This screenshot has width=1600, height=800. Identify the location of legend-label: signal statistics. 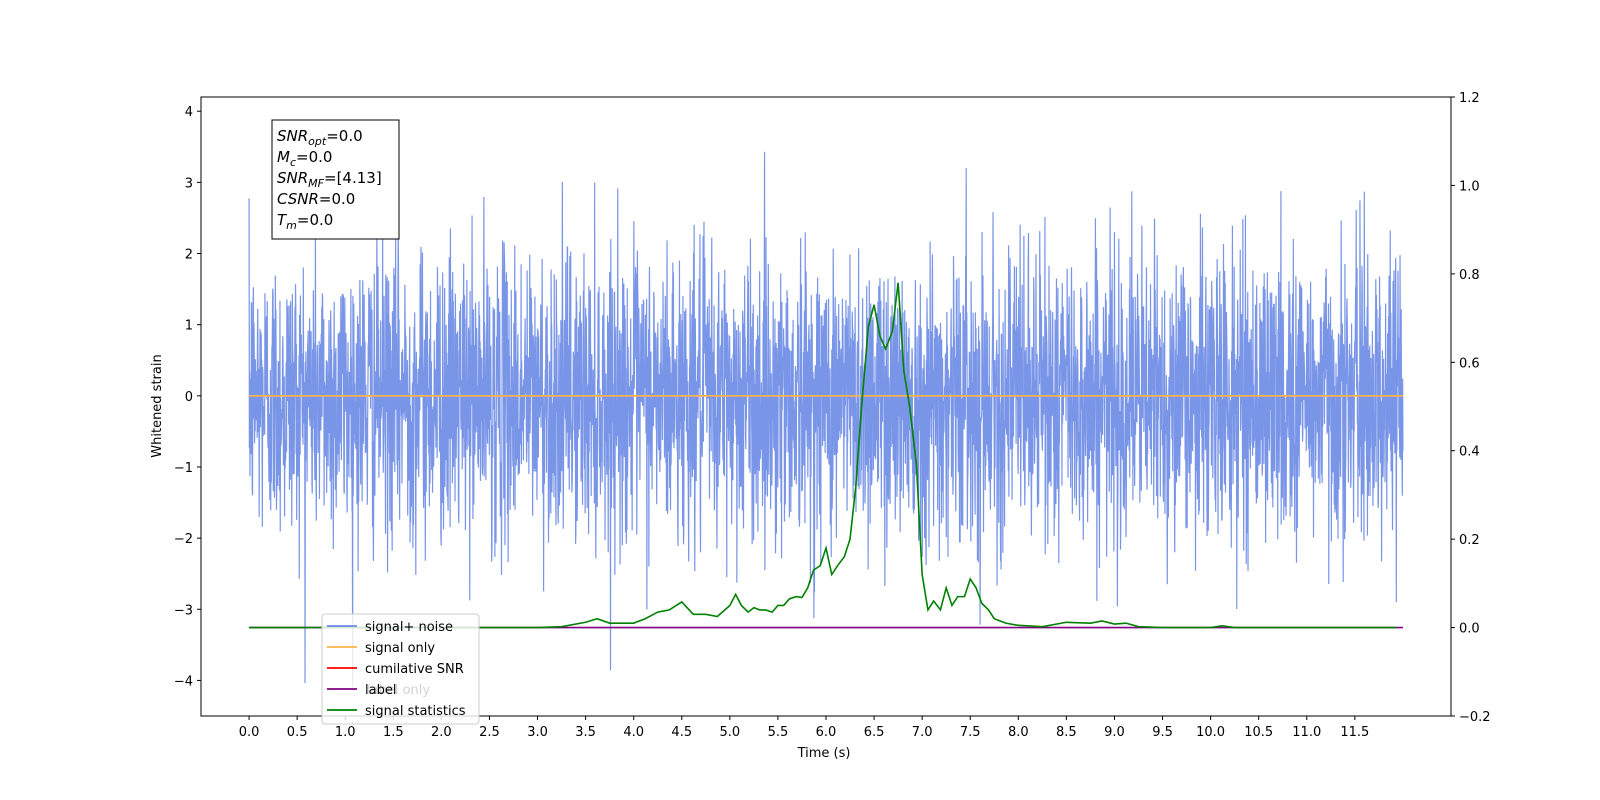
(415, 711).